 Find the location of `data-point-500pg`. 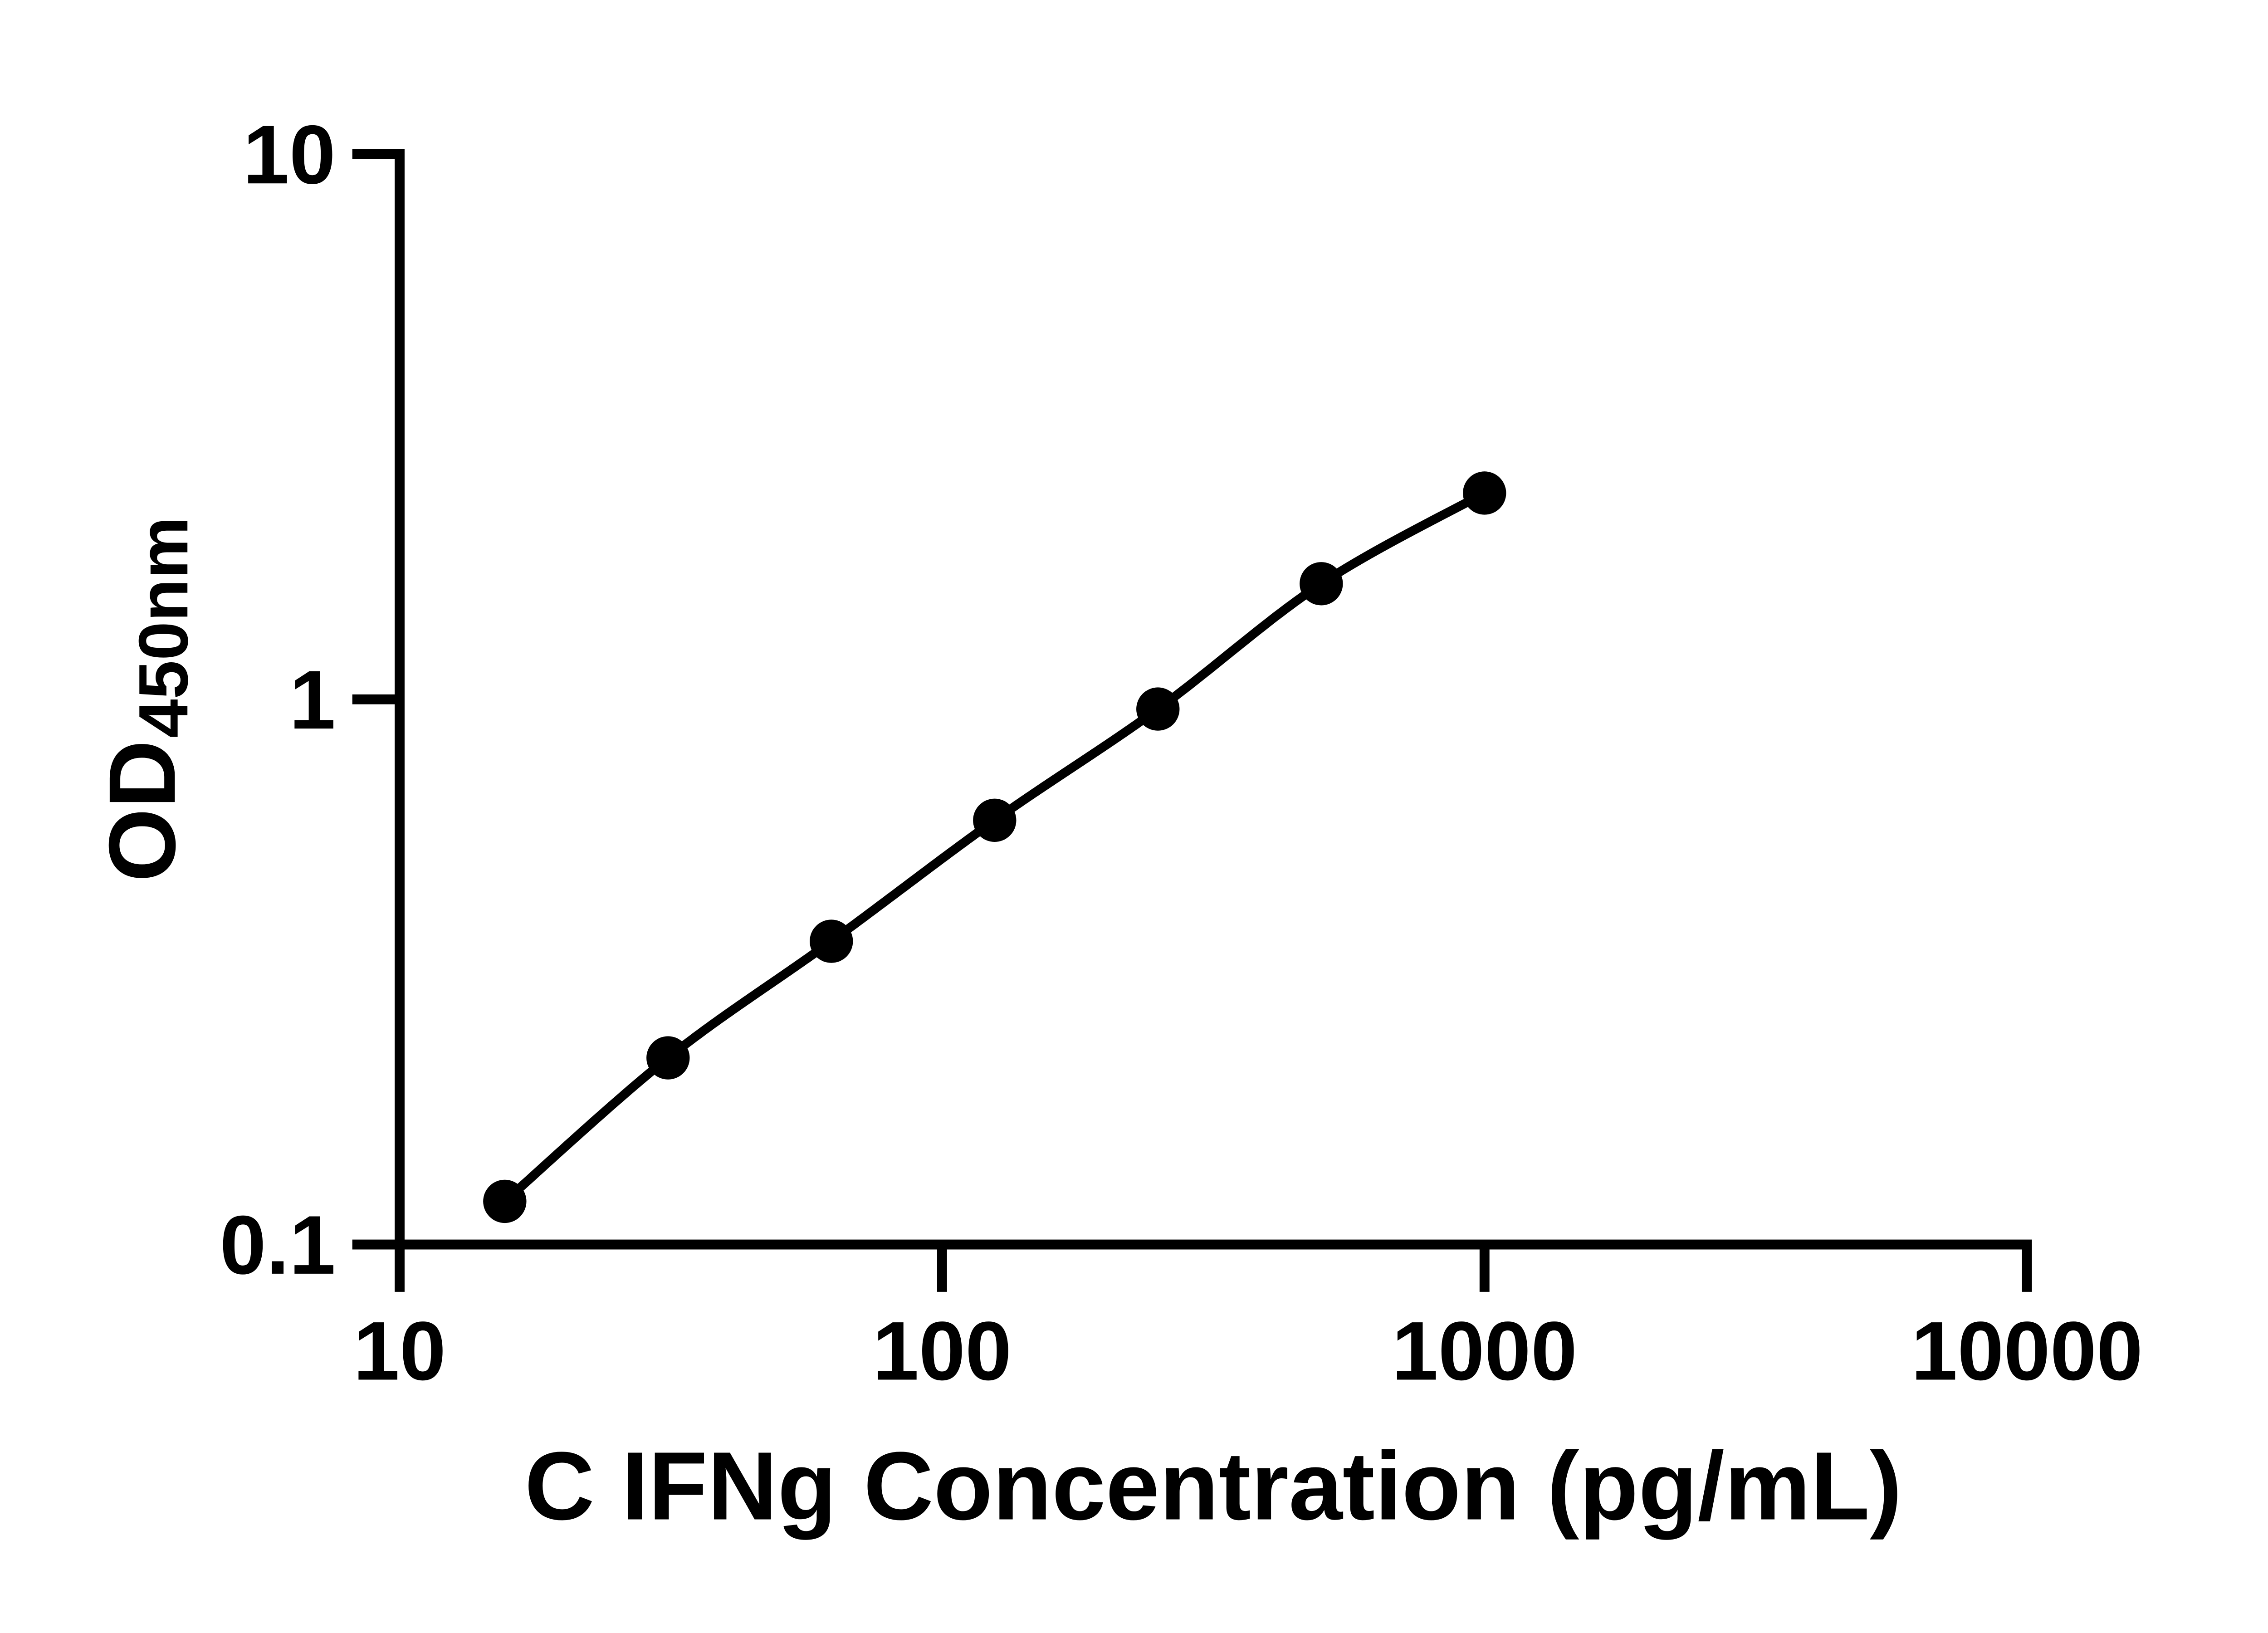

data-point-500pg is located at coordinates (1321, 584).